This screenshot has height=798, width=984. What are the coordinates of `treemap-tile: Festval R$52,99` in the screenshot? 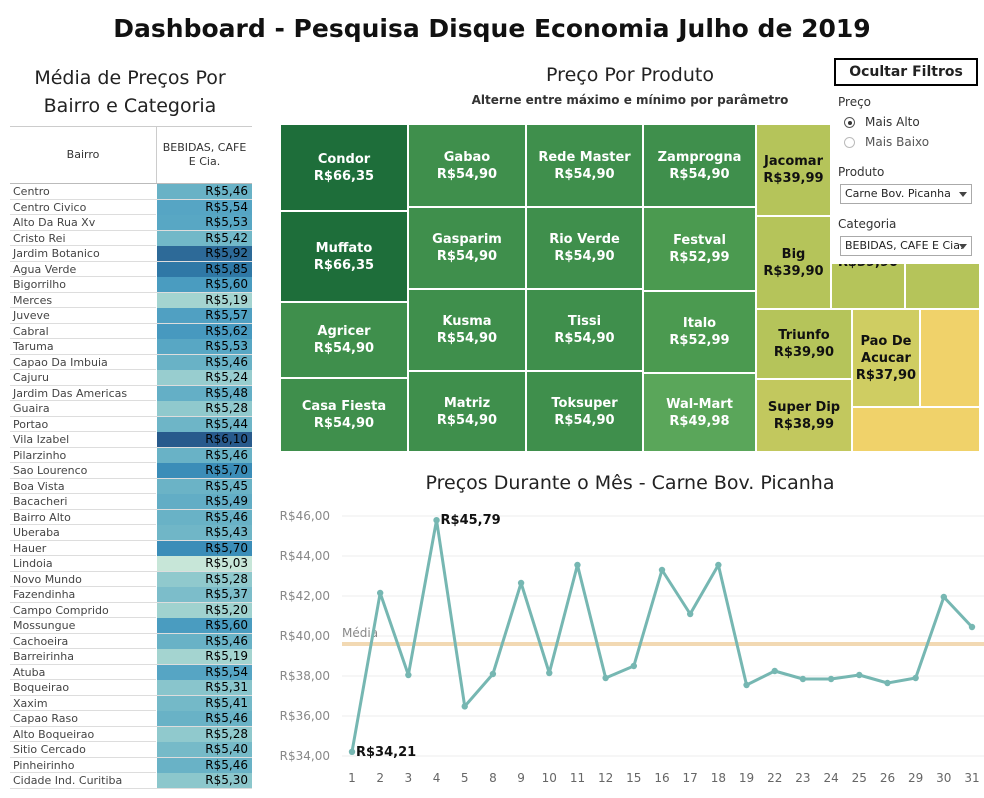 It's located at (699, 249).